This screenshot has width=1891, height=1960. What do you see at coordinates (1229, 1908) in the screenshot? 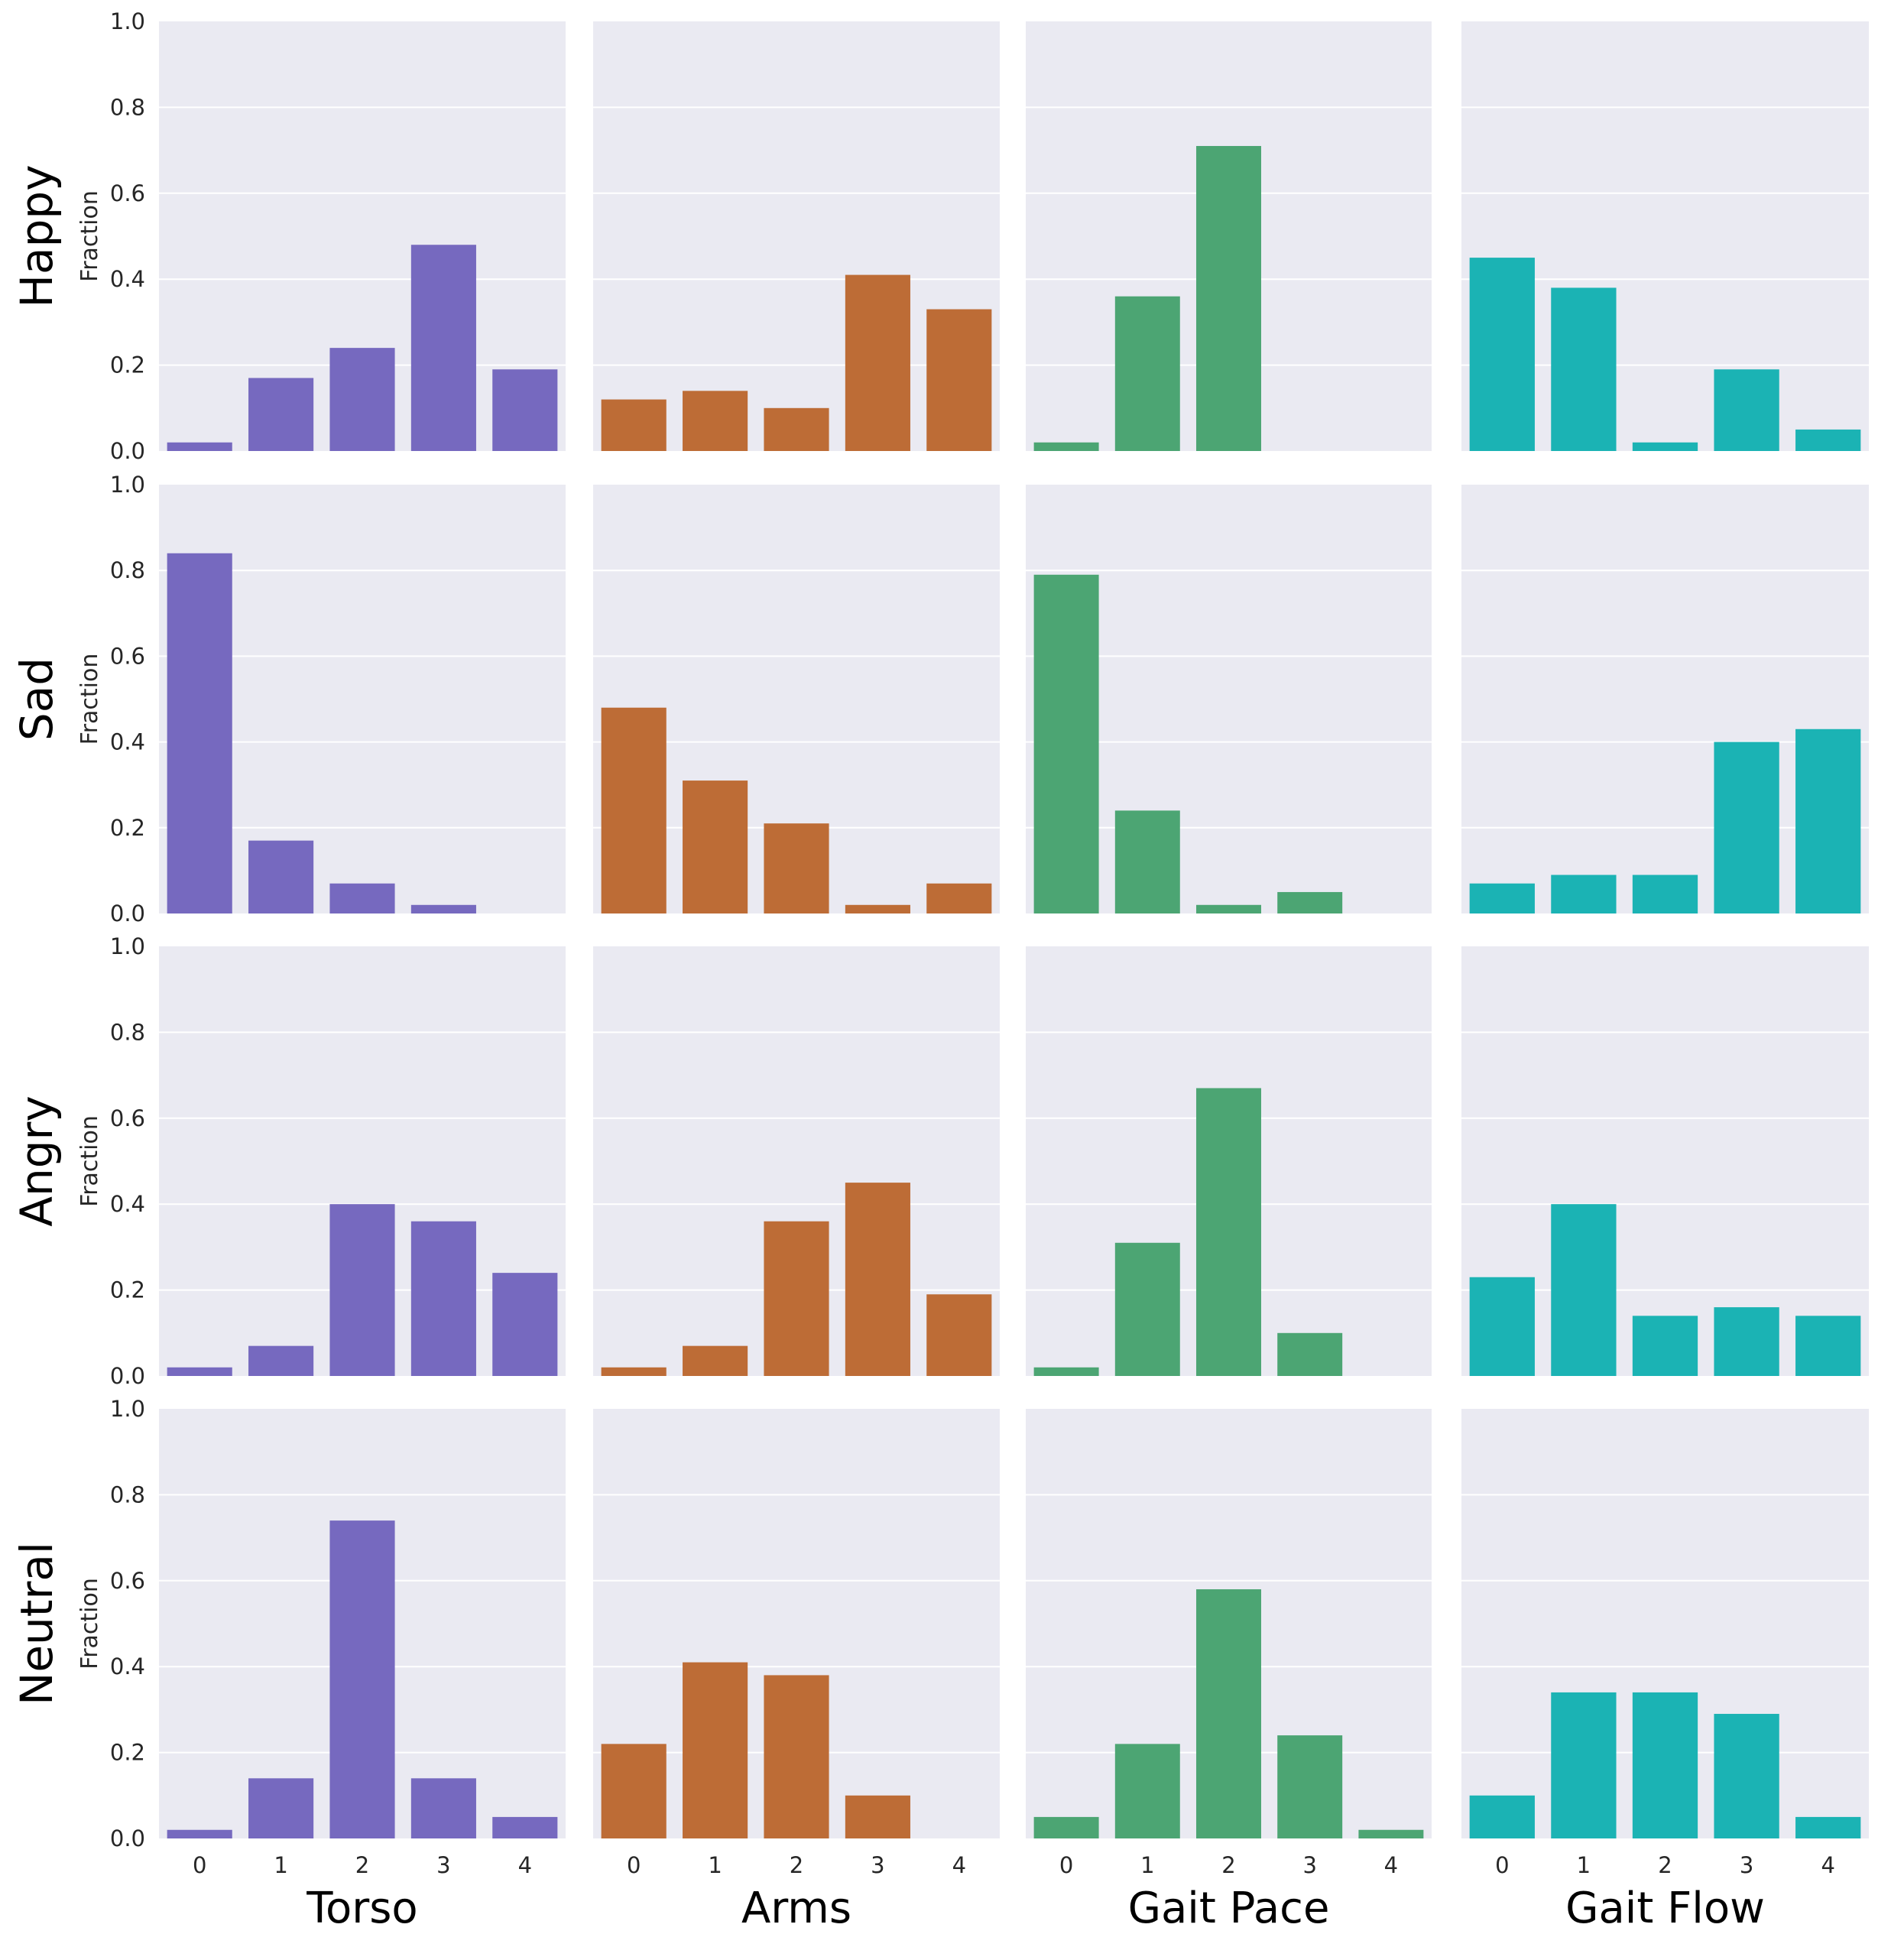
I see `column-label-gait-pace: Gait Pace` at bounding box center [1229, 1908].